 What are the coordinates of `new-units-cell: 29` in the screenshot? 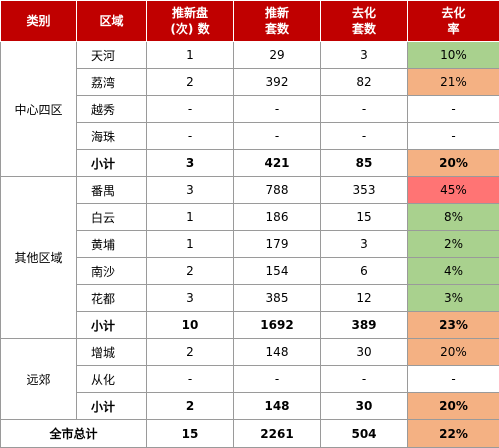 It's located at (277, 55).